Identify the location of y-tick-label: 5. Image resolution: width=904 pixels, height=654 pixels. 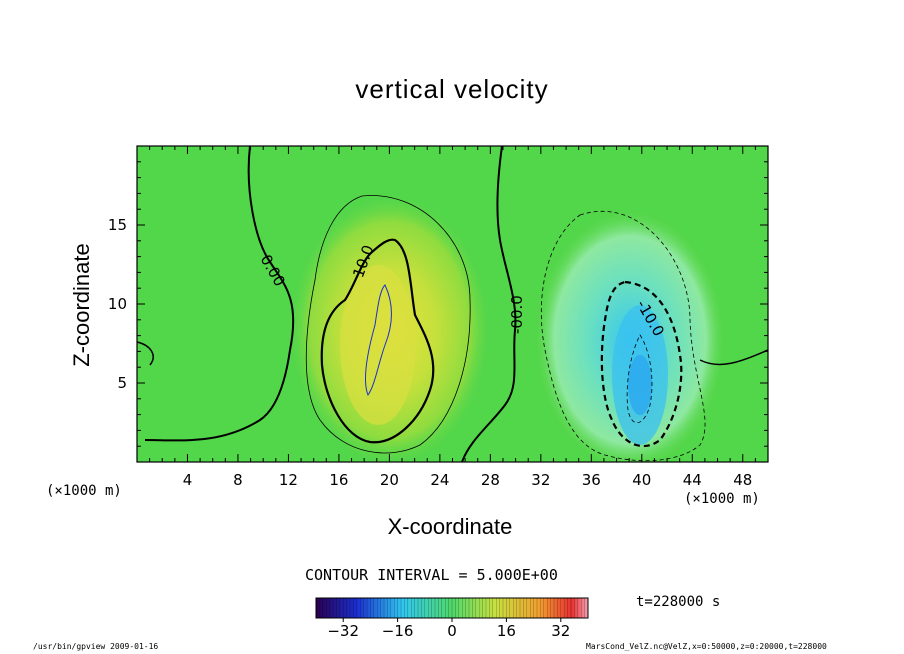
(122, 383).